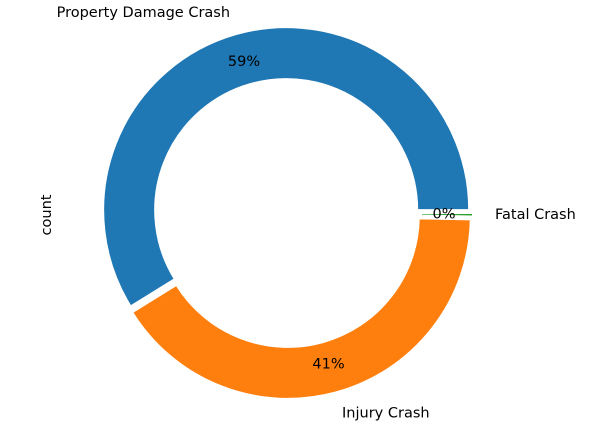  Describe the element at coordinates (328, 364) in the screenshot. I see `percent-injury-crash: 41%` at that location.